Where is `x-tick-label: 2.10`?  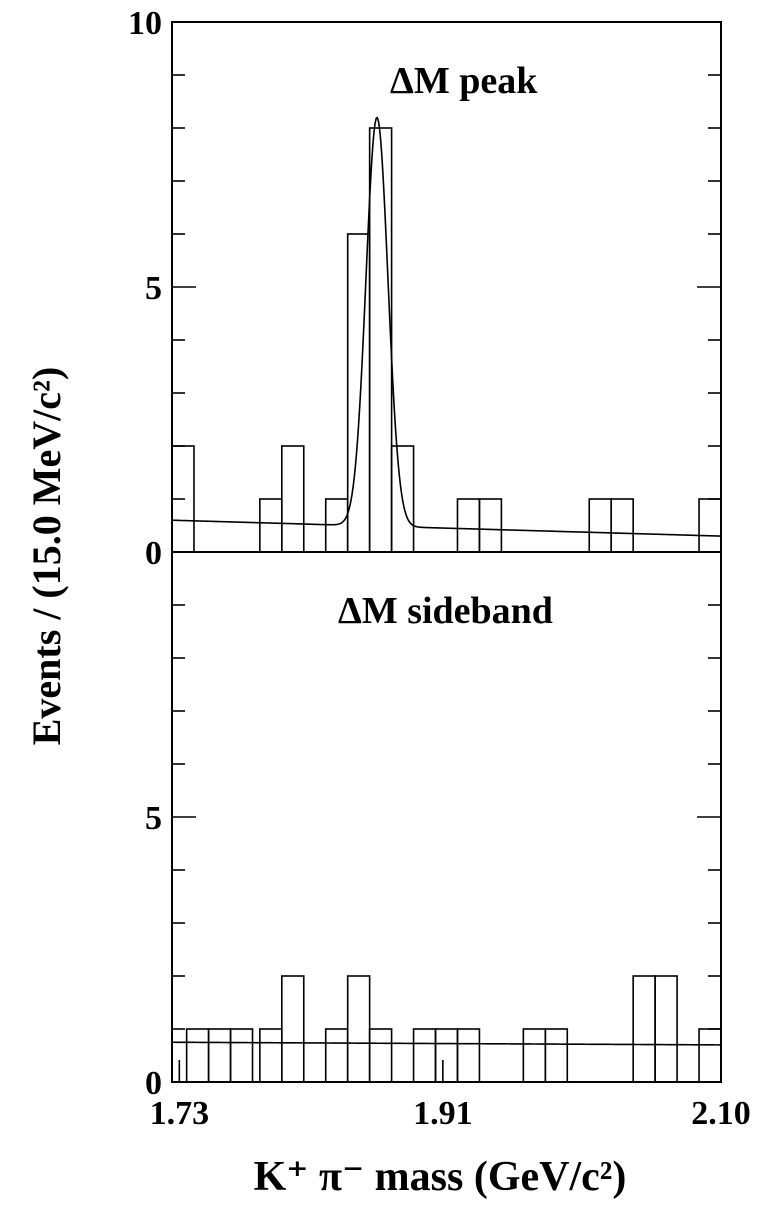
x-tick-label: 2.10 is located at coordinates (721, 1113).